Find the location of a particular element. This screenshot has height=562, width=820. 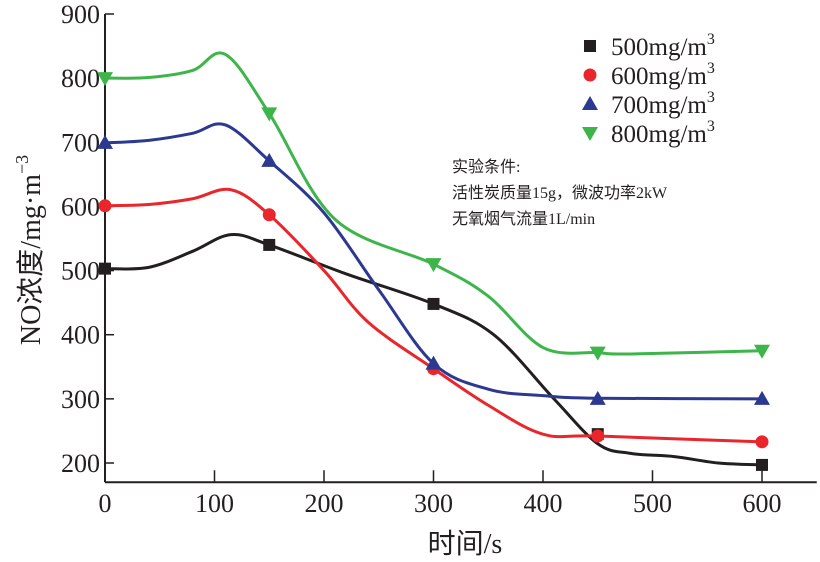

y-axis-title-main: NO浓度/mg is located at coordinates (31, 275).